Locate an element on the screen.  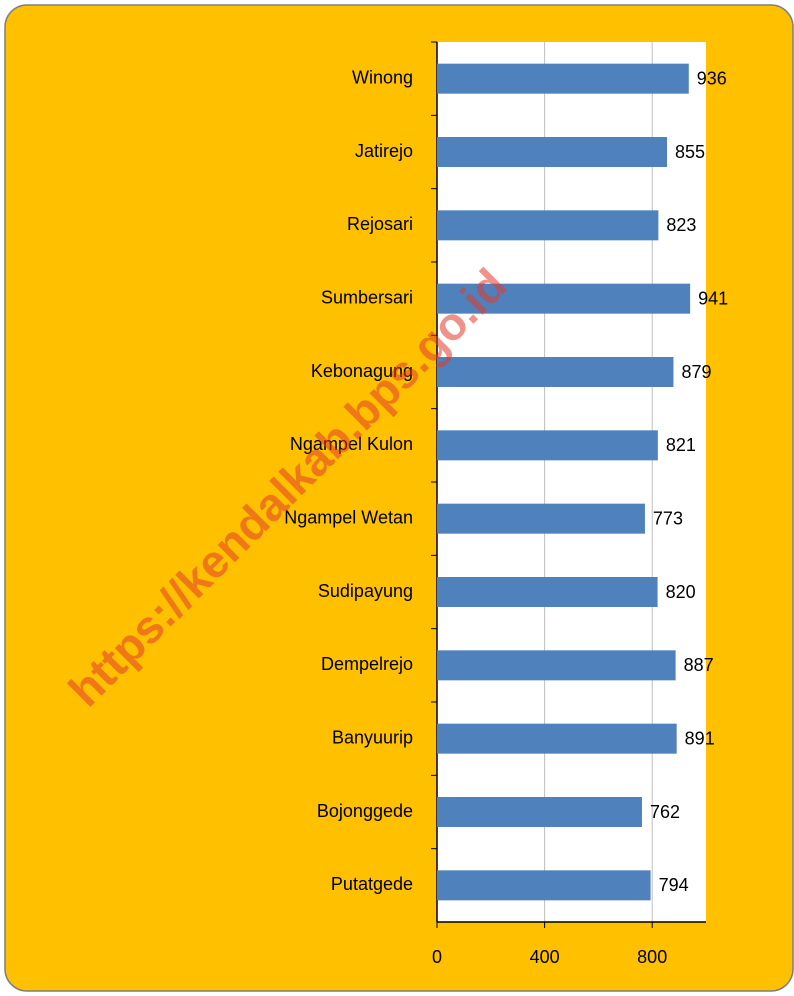
data-label: 821 is located at coordinates (681, 445).